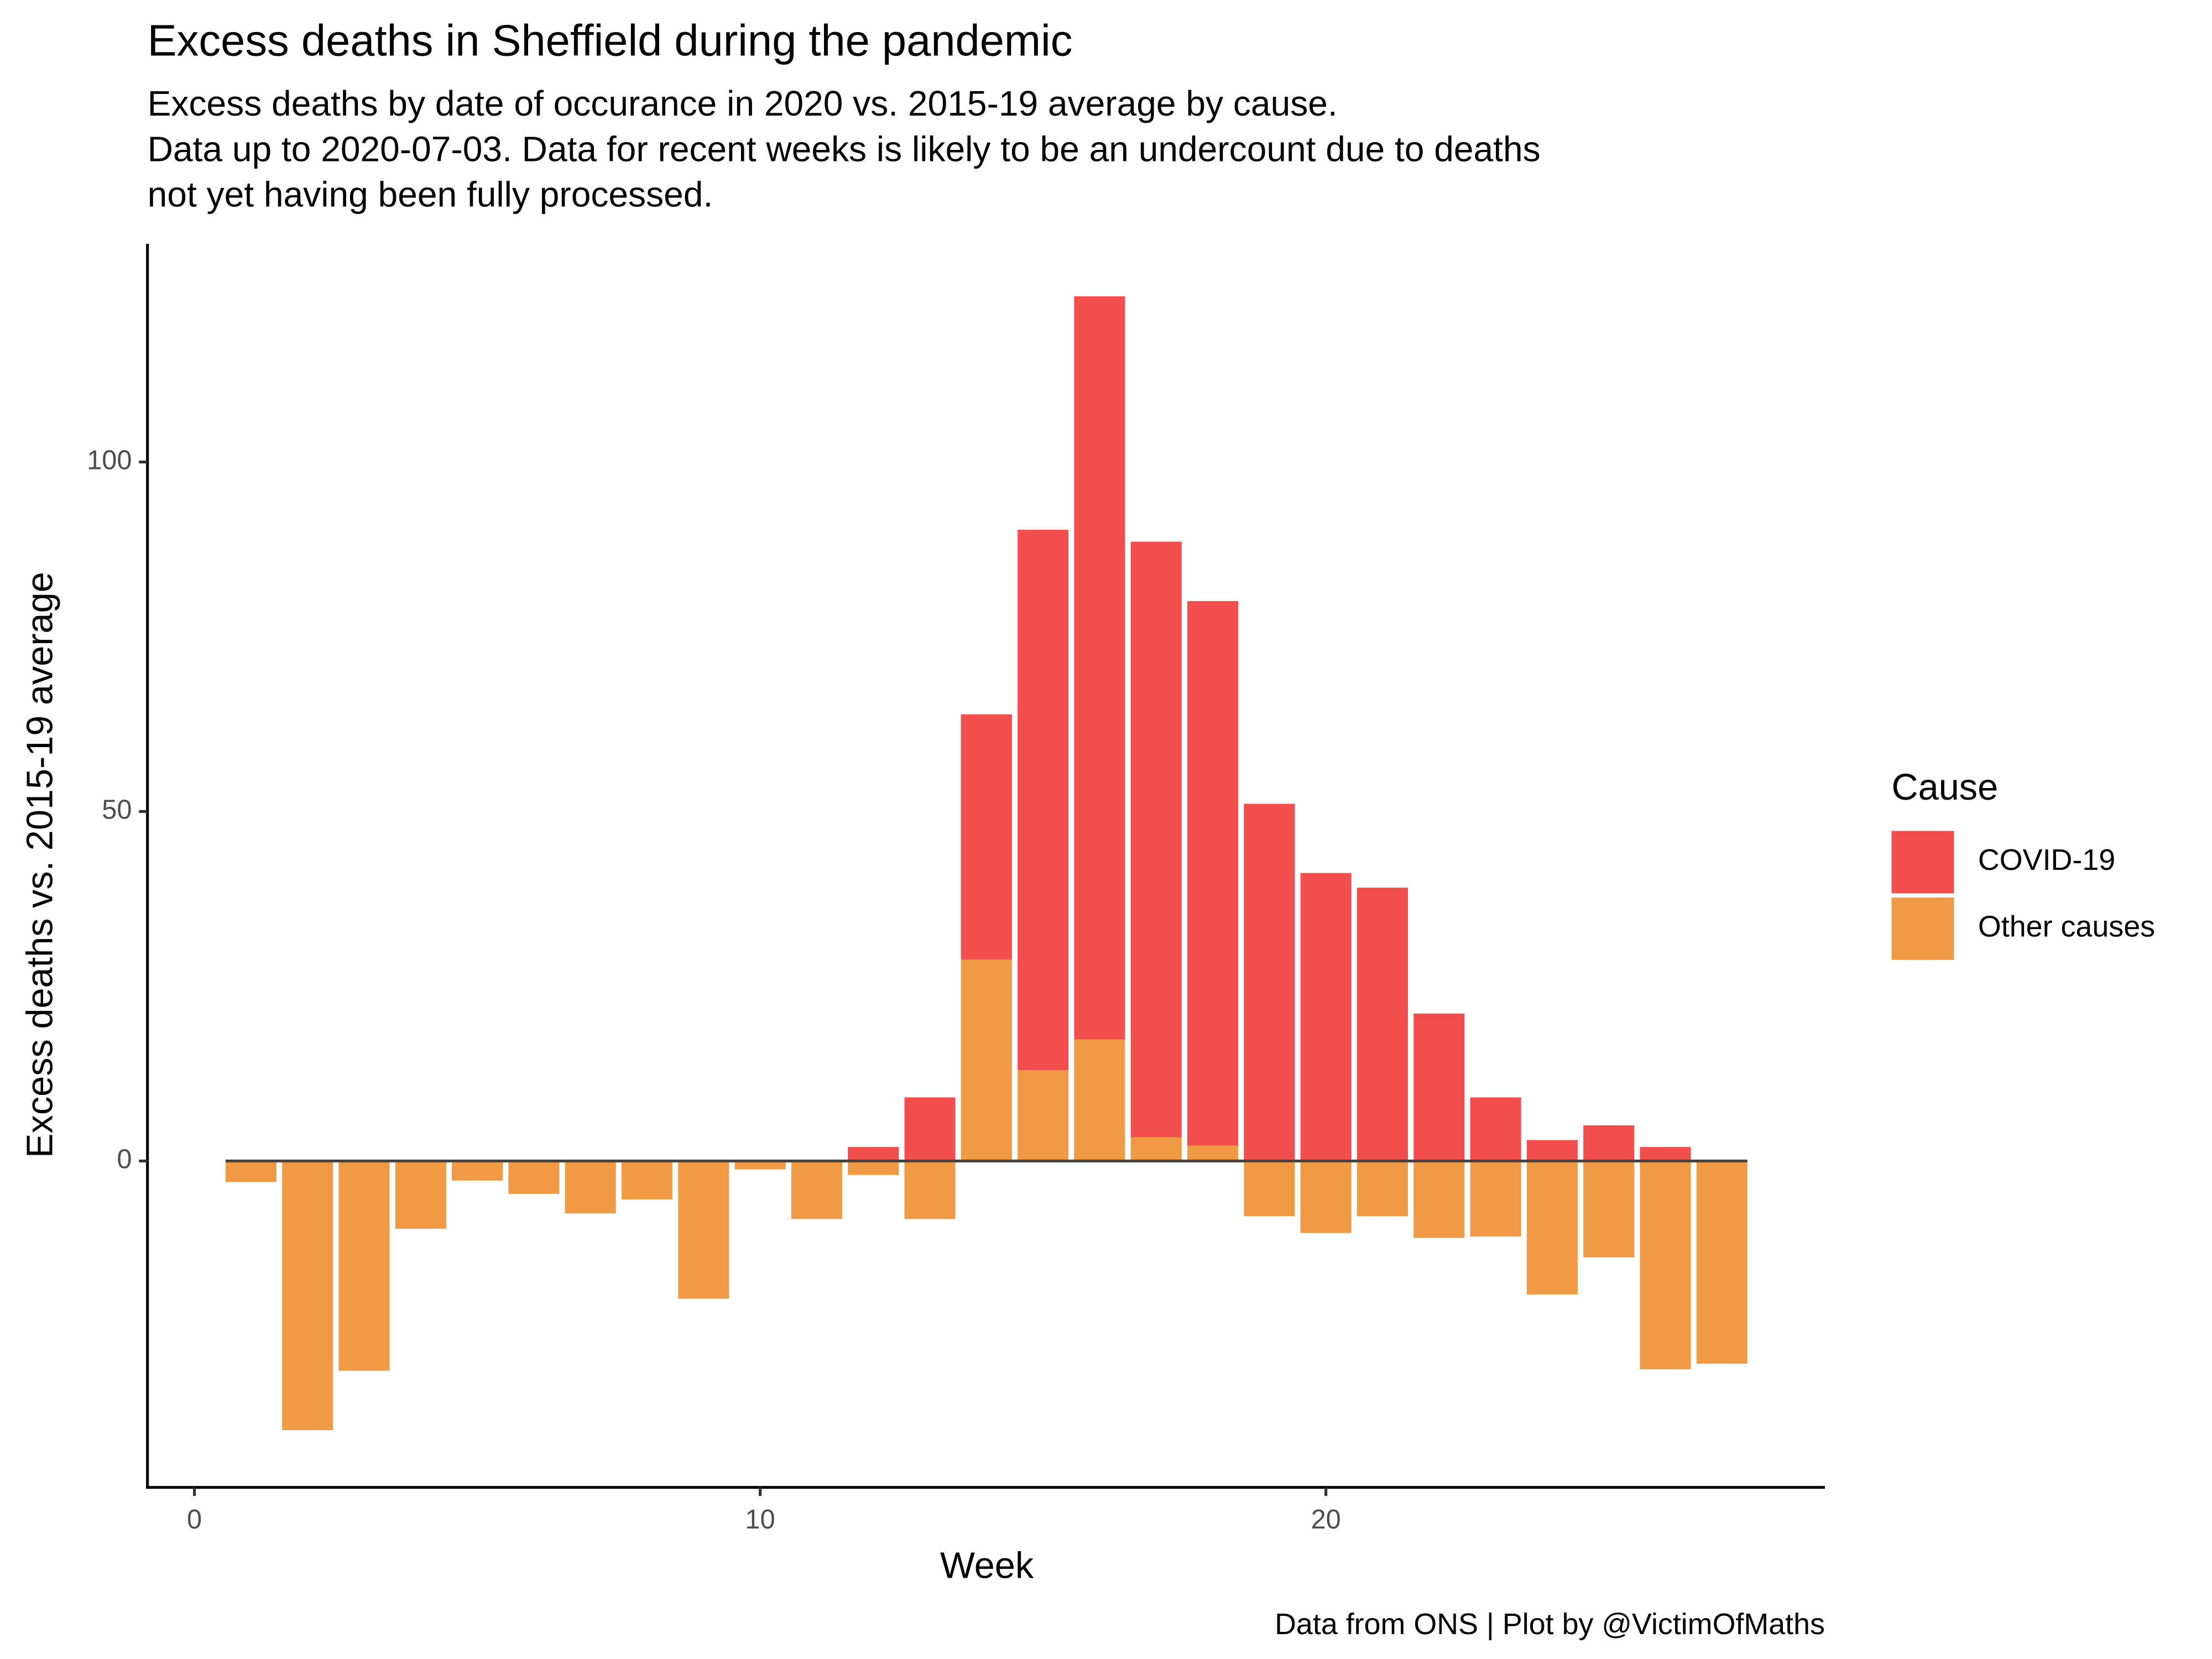 This screenshot has height=1659, width=2212. Describe the element at coordinates (987, 1567) in the screenshot. I see `x-axis-label: Week` at that location.